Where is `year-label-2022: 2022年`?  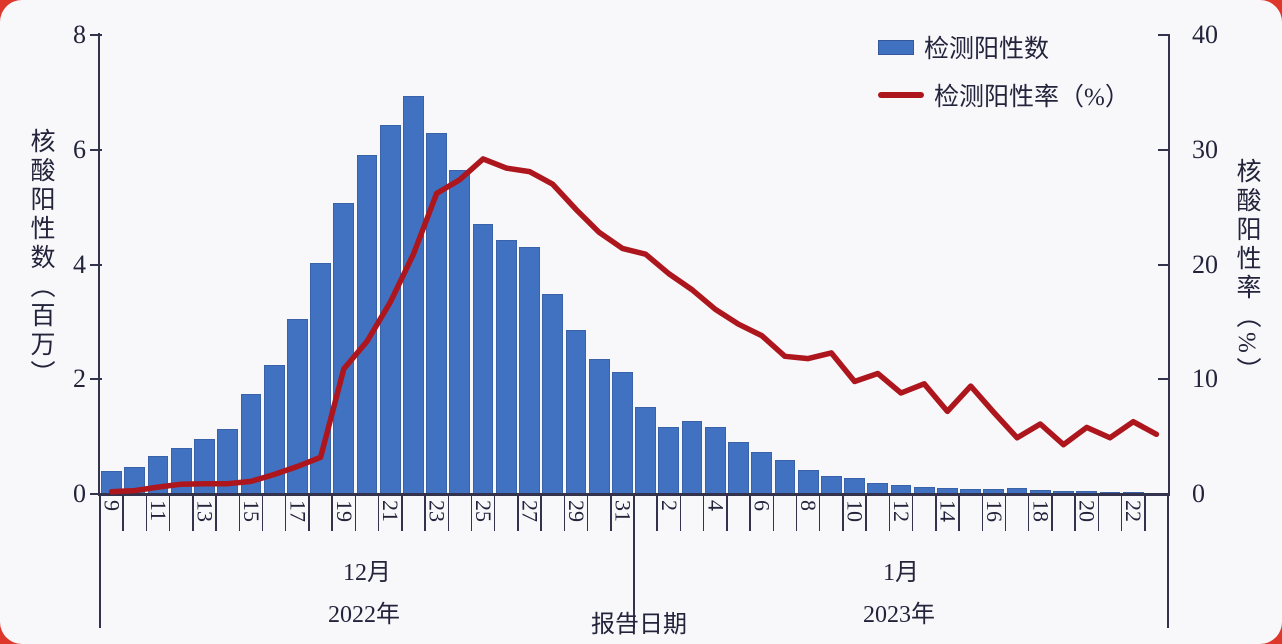 year-label-2022: 2022年 is located at coordinates (364, 615).